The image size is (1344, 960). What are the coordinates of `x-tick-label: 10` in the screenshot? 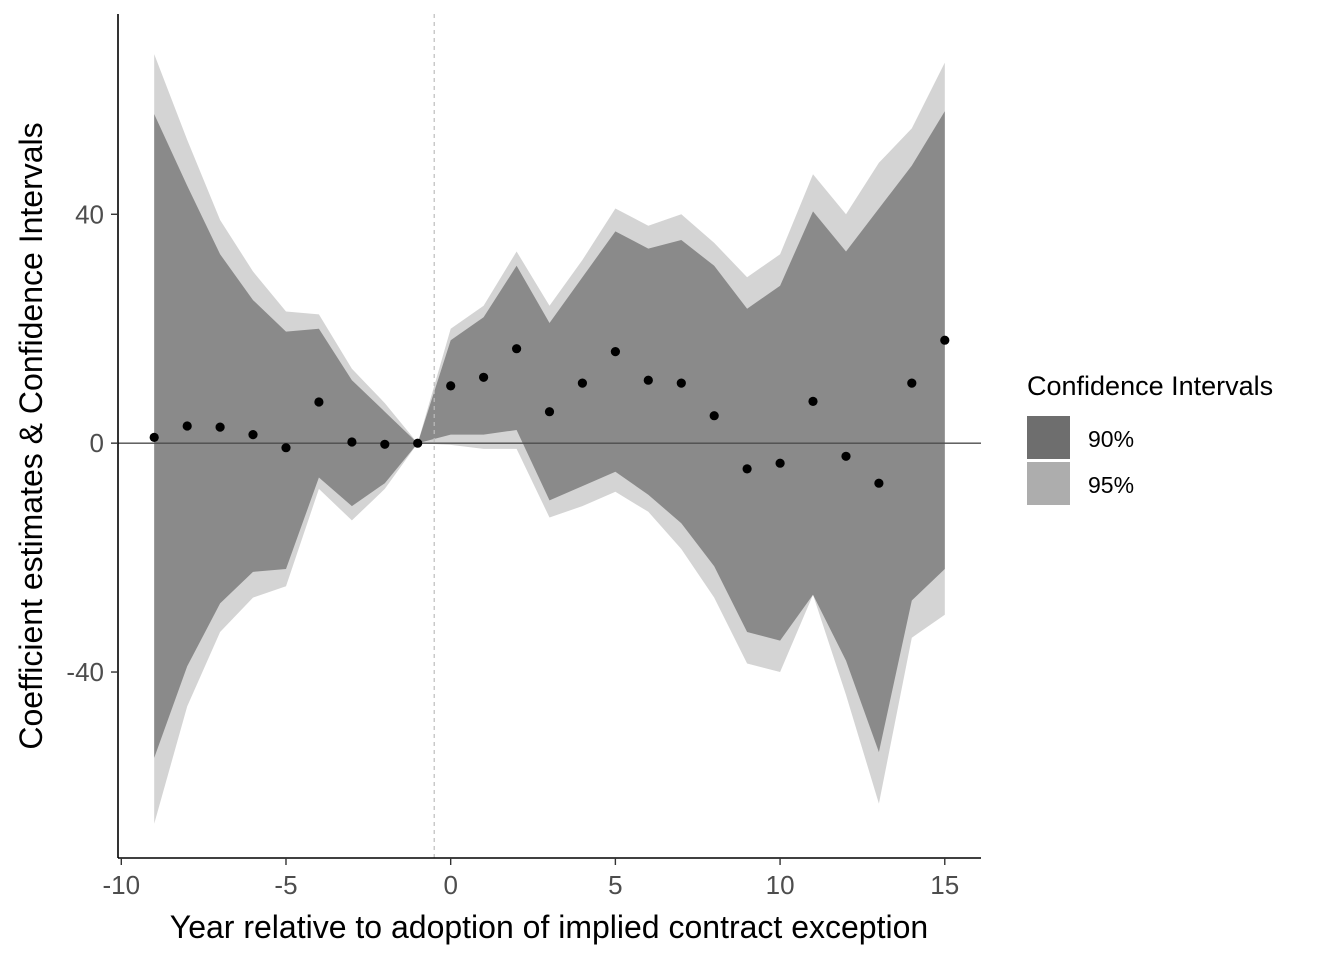 It's located at (780, 885).